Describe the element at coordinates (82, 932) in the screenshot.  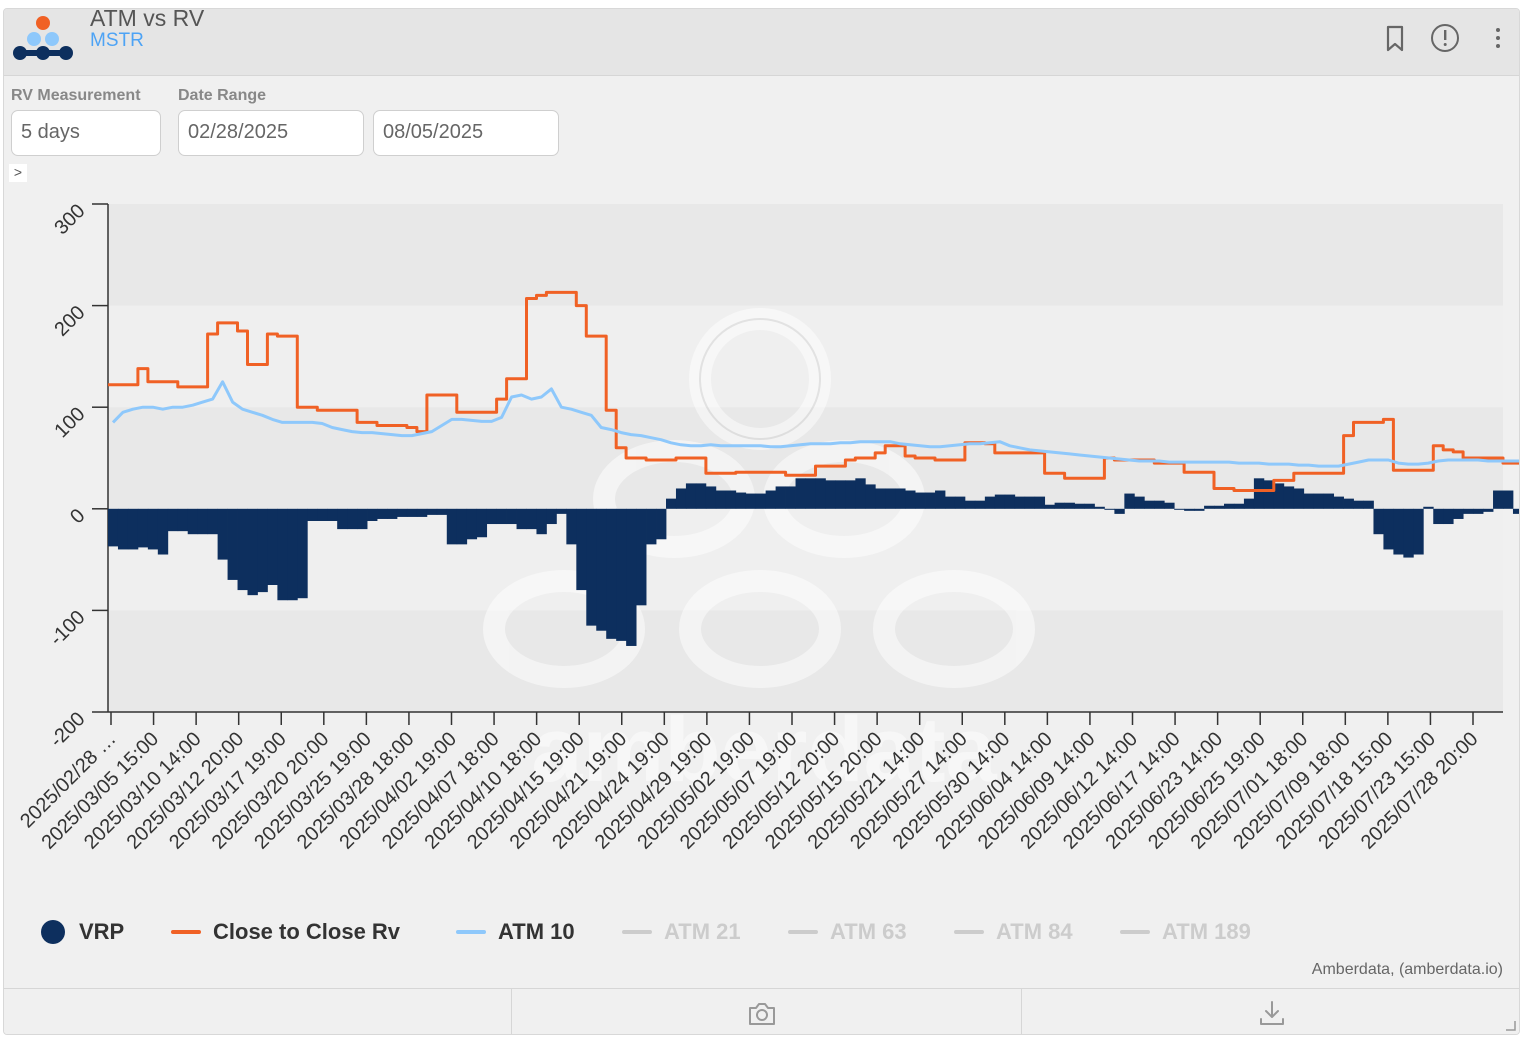
I see `legend-item-vrp: VRP` at that location.